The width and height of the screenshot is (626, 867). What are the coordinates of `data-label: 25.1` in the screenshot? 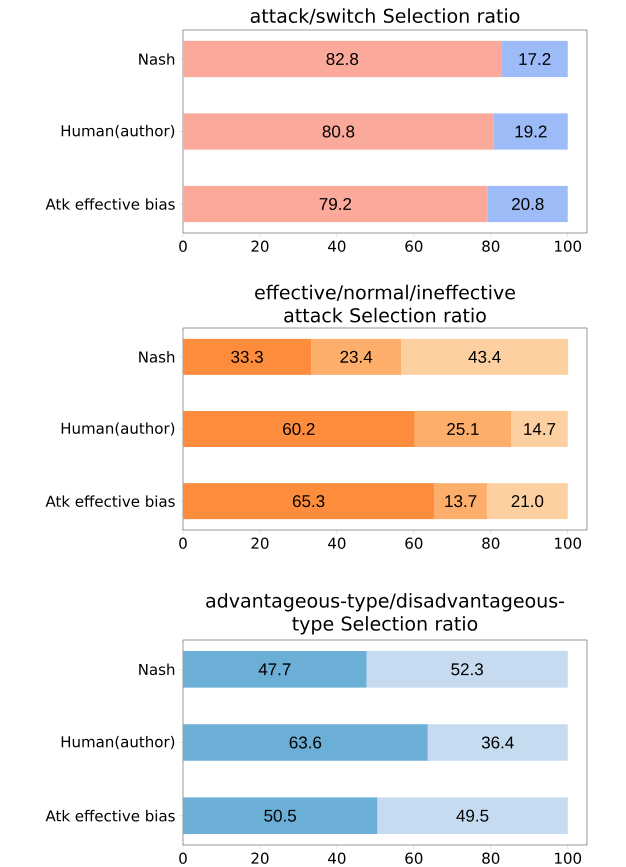 It's located at (463, 429).